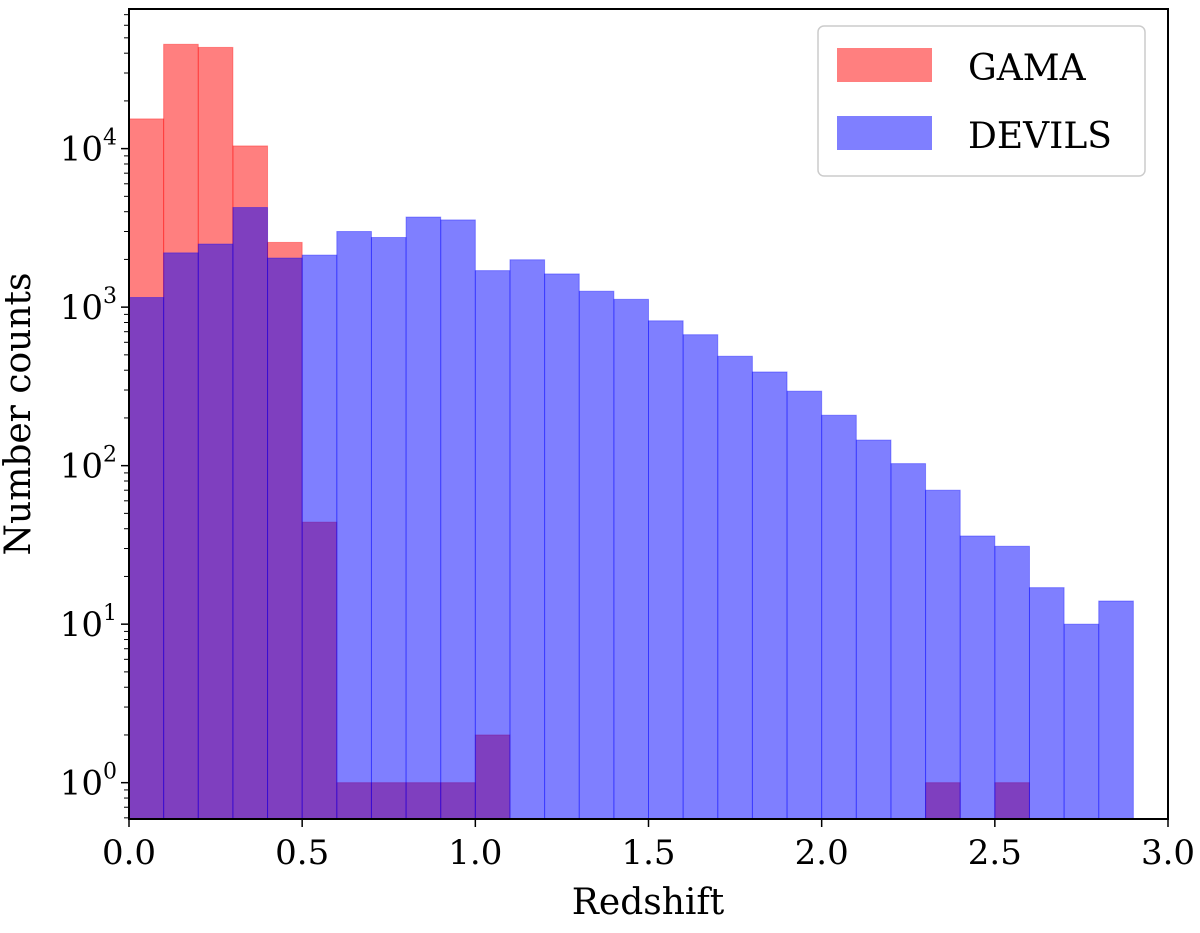 This screenshot has width=1200, height=933. I want to click on y-axis: 10⁰ 10¹ 10² 10³ 10⁴, so click(94, 416).